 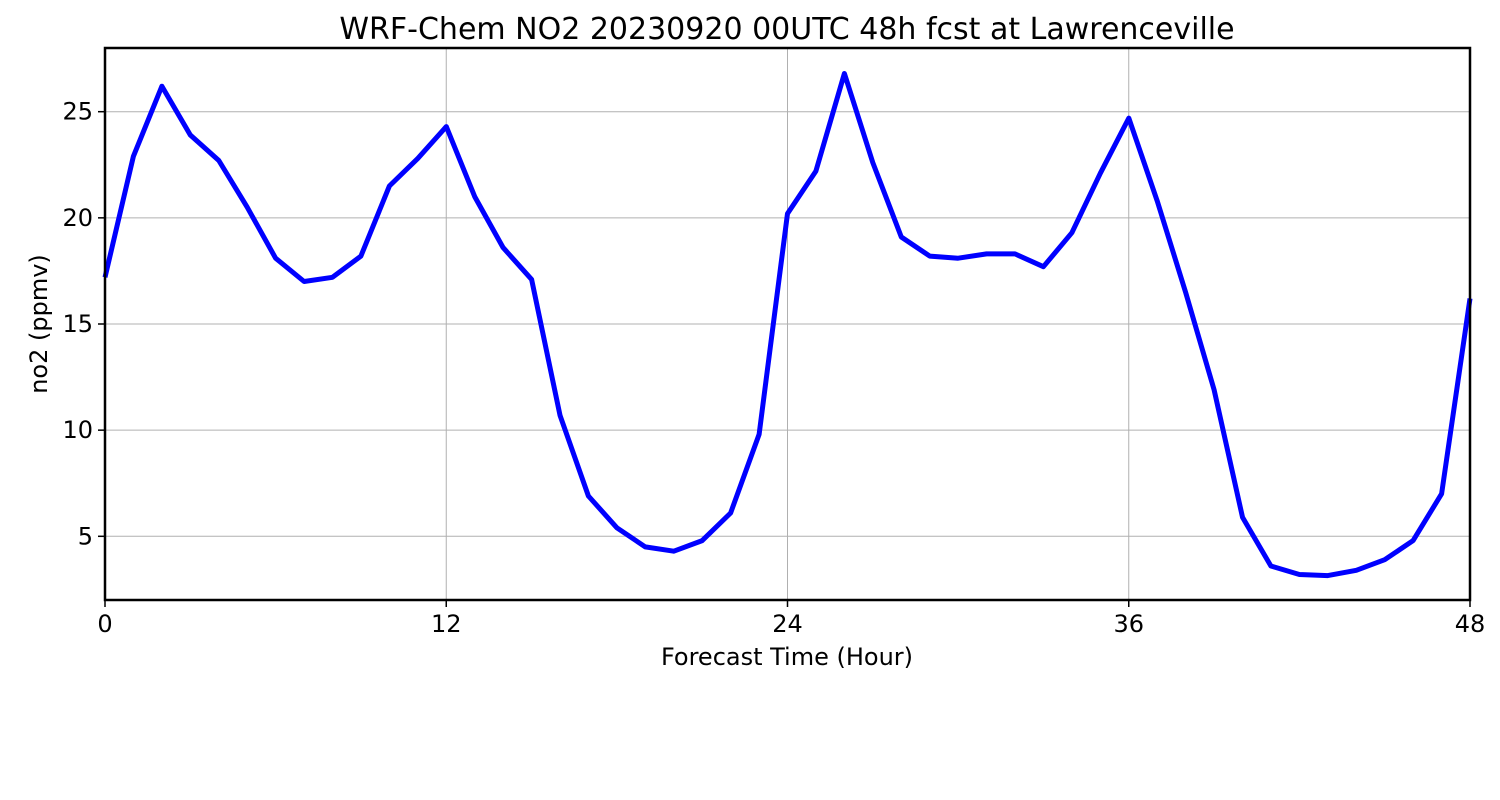 I want to click on y-tick-label: 20, so click(x=77, y=218).